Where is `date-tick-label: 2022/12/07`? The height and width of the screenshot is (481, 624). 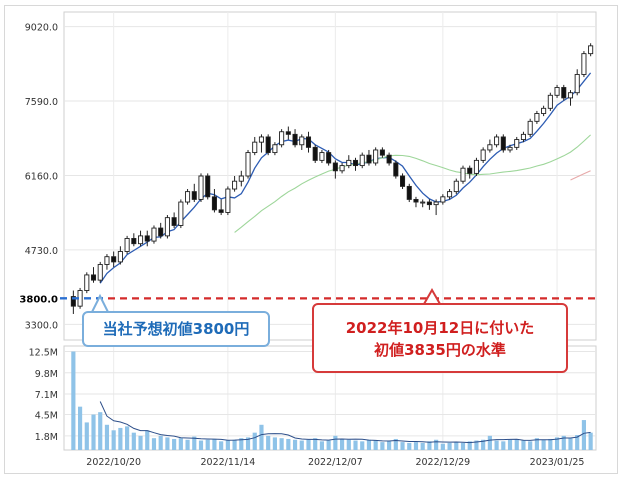
date-tick-label: 2022/12/07 is located at coordinates (335, 462).